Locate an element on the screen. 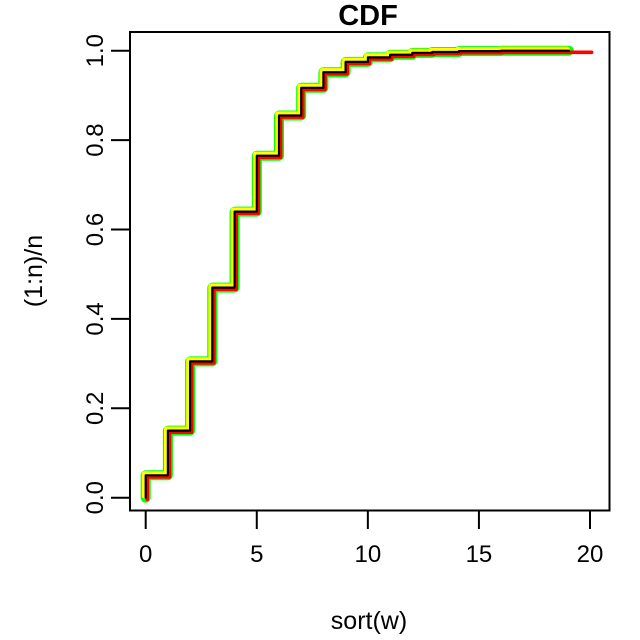 This screenshot has width=640, height=640. y-axis-tick-label: 0.6 is located at coordinates (95, 229).